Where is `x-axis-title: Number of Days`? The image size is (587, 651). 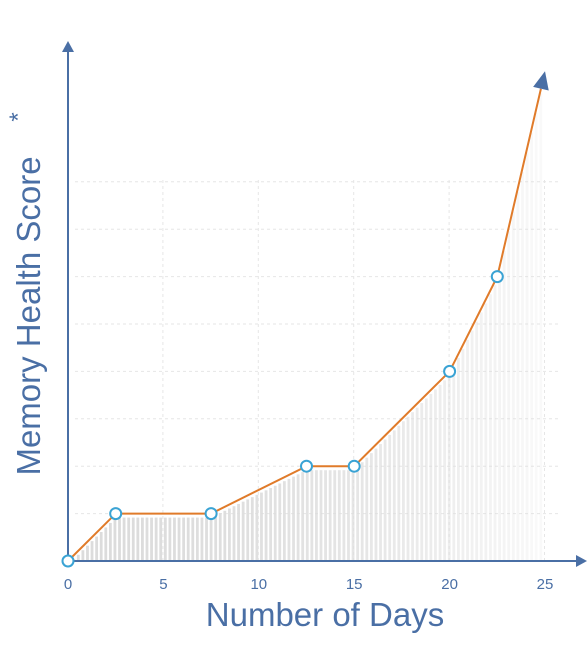
x-axis-title: Number of Days is located at coordinates (325, 614).